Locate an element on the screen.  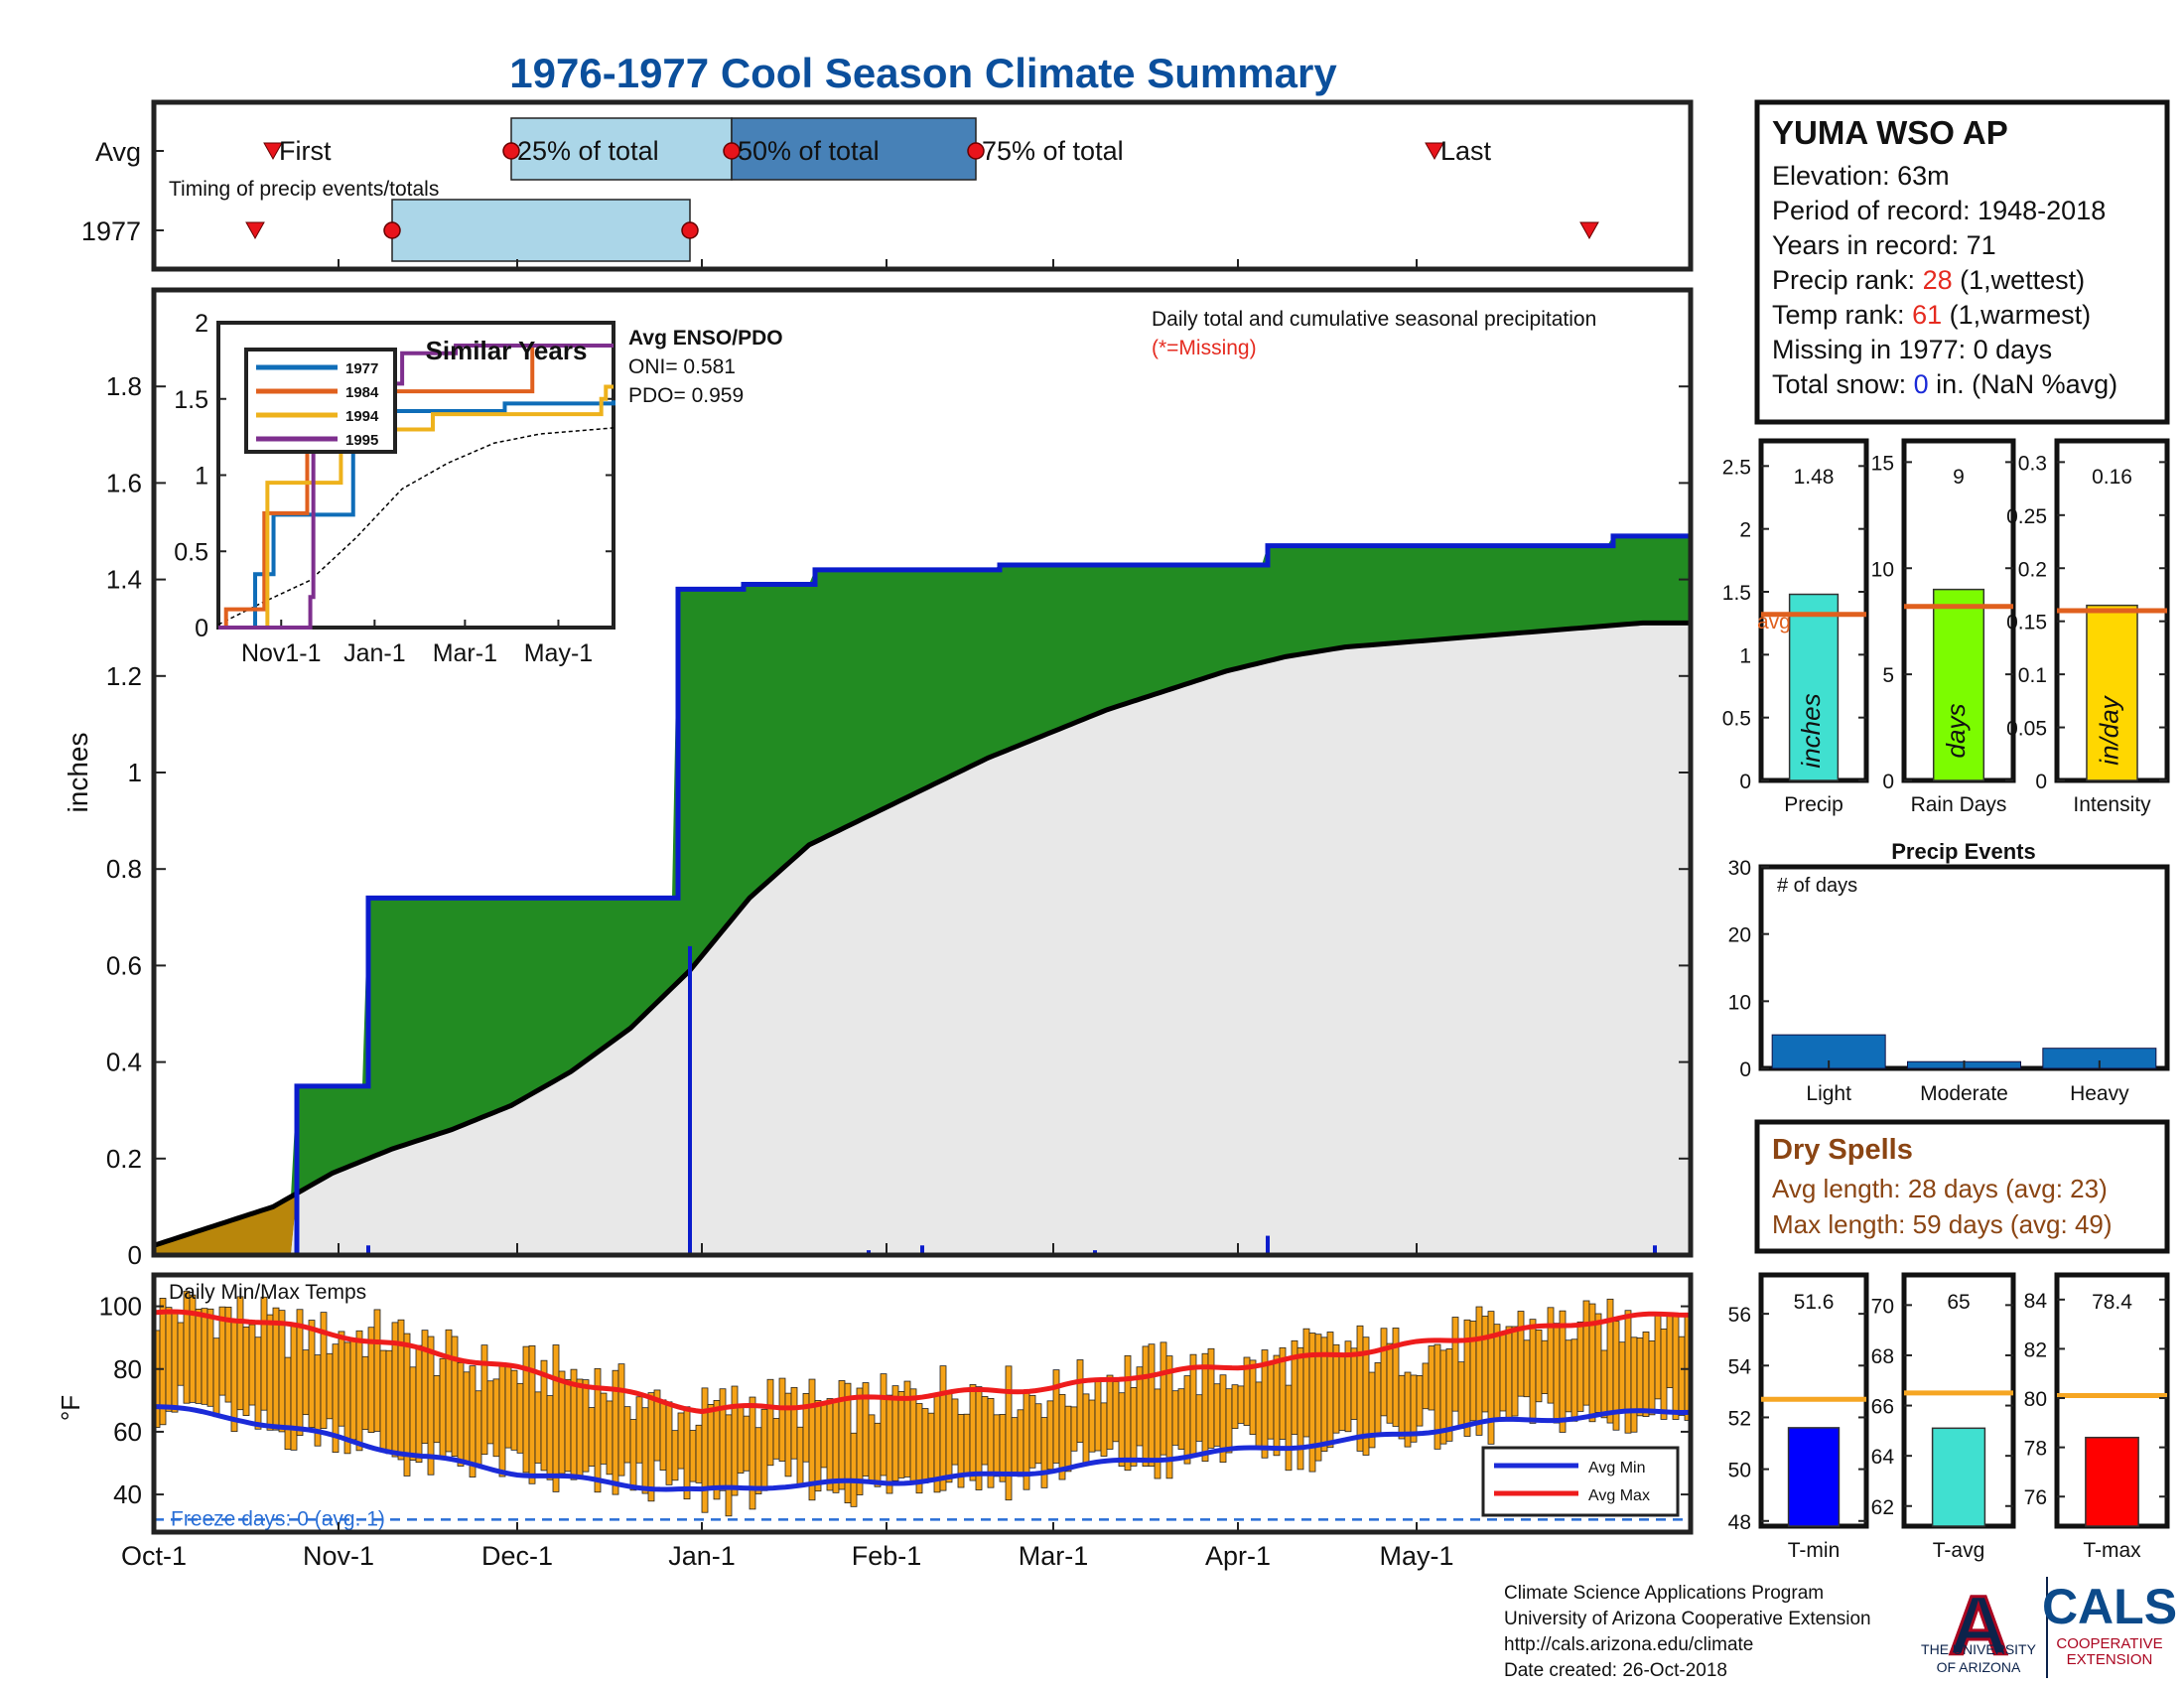
ts-tick-label: 78 is located at coordinates (2035, 1449).